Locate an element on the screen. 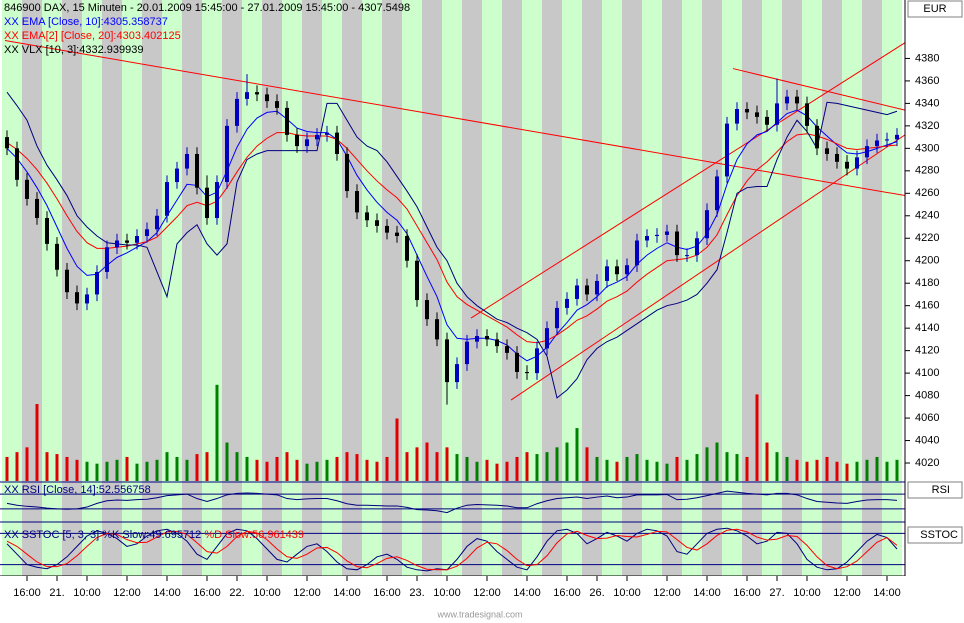  x-tick-label: 22. is located at coordinates (236, 593).